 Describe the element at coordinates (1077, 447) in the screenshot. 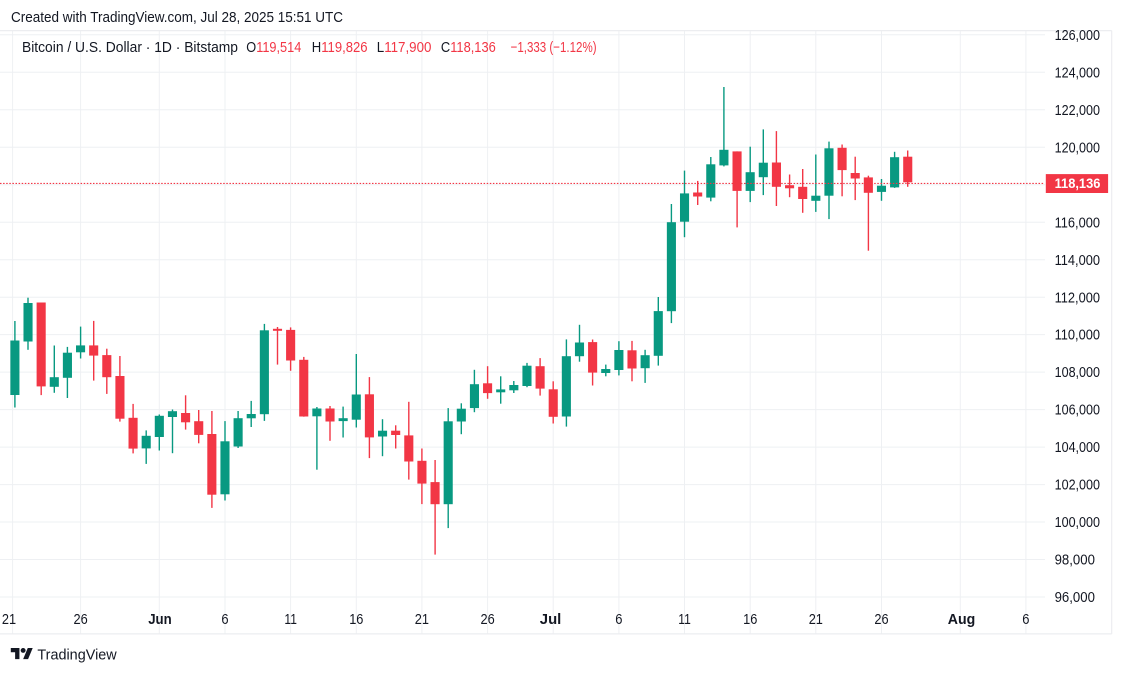

I see `svg-text: 104,000` at that location.